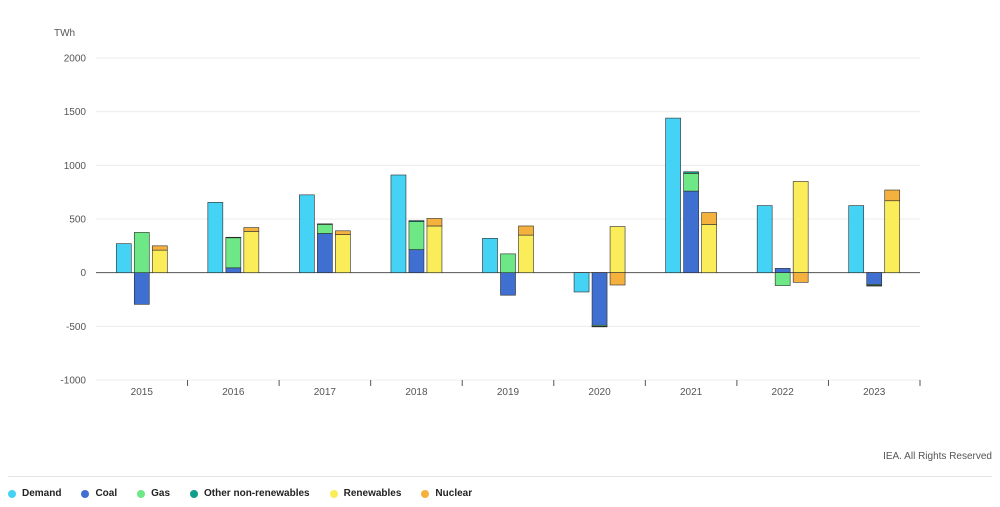 This screenshot has height=507, width=1000. What do you see at coordinates (416, 392) in the screenshot?
I see `x-tick-label-2018: 2018` at bounding box center [416, 392].